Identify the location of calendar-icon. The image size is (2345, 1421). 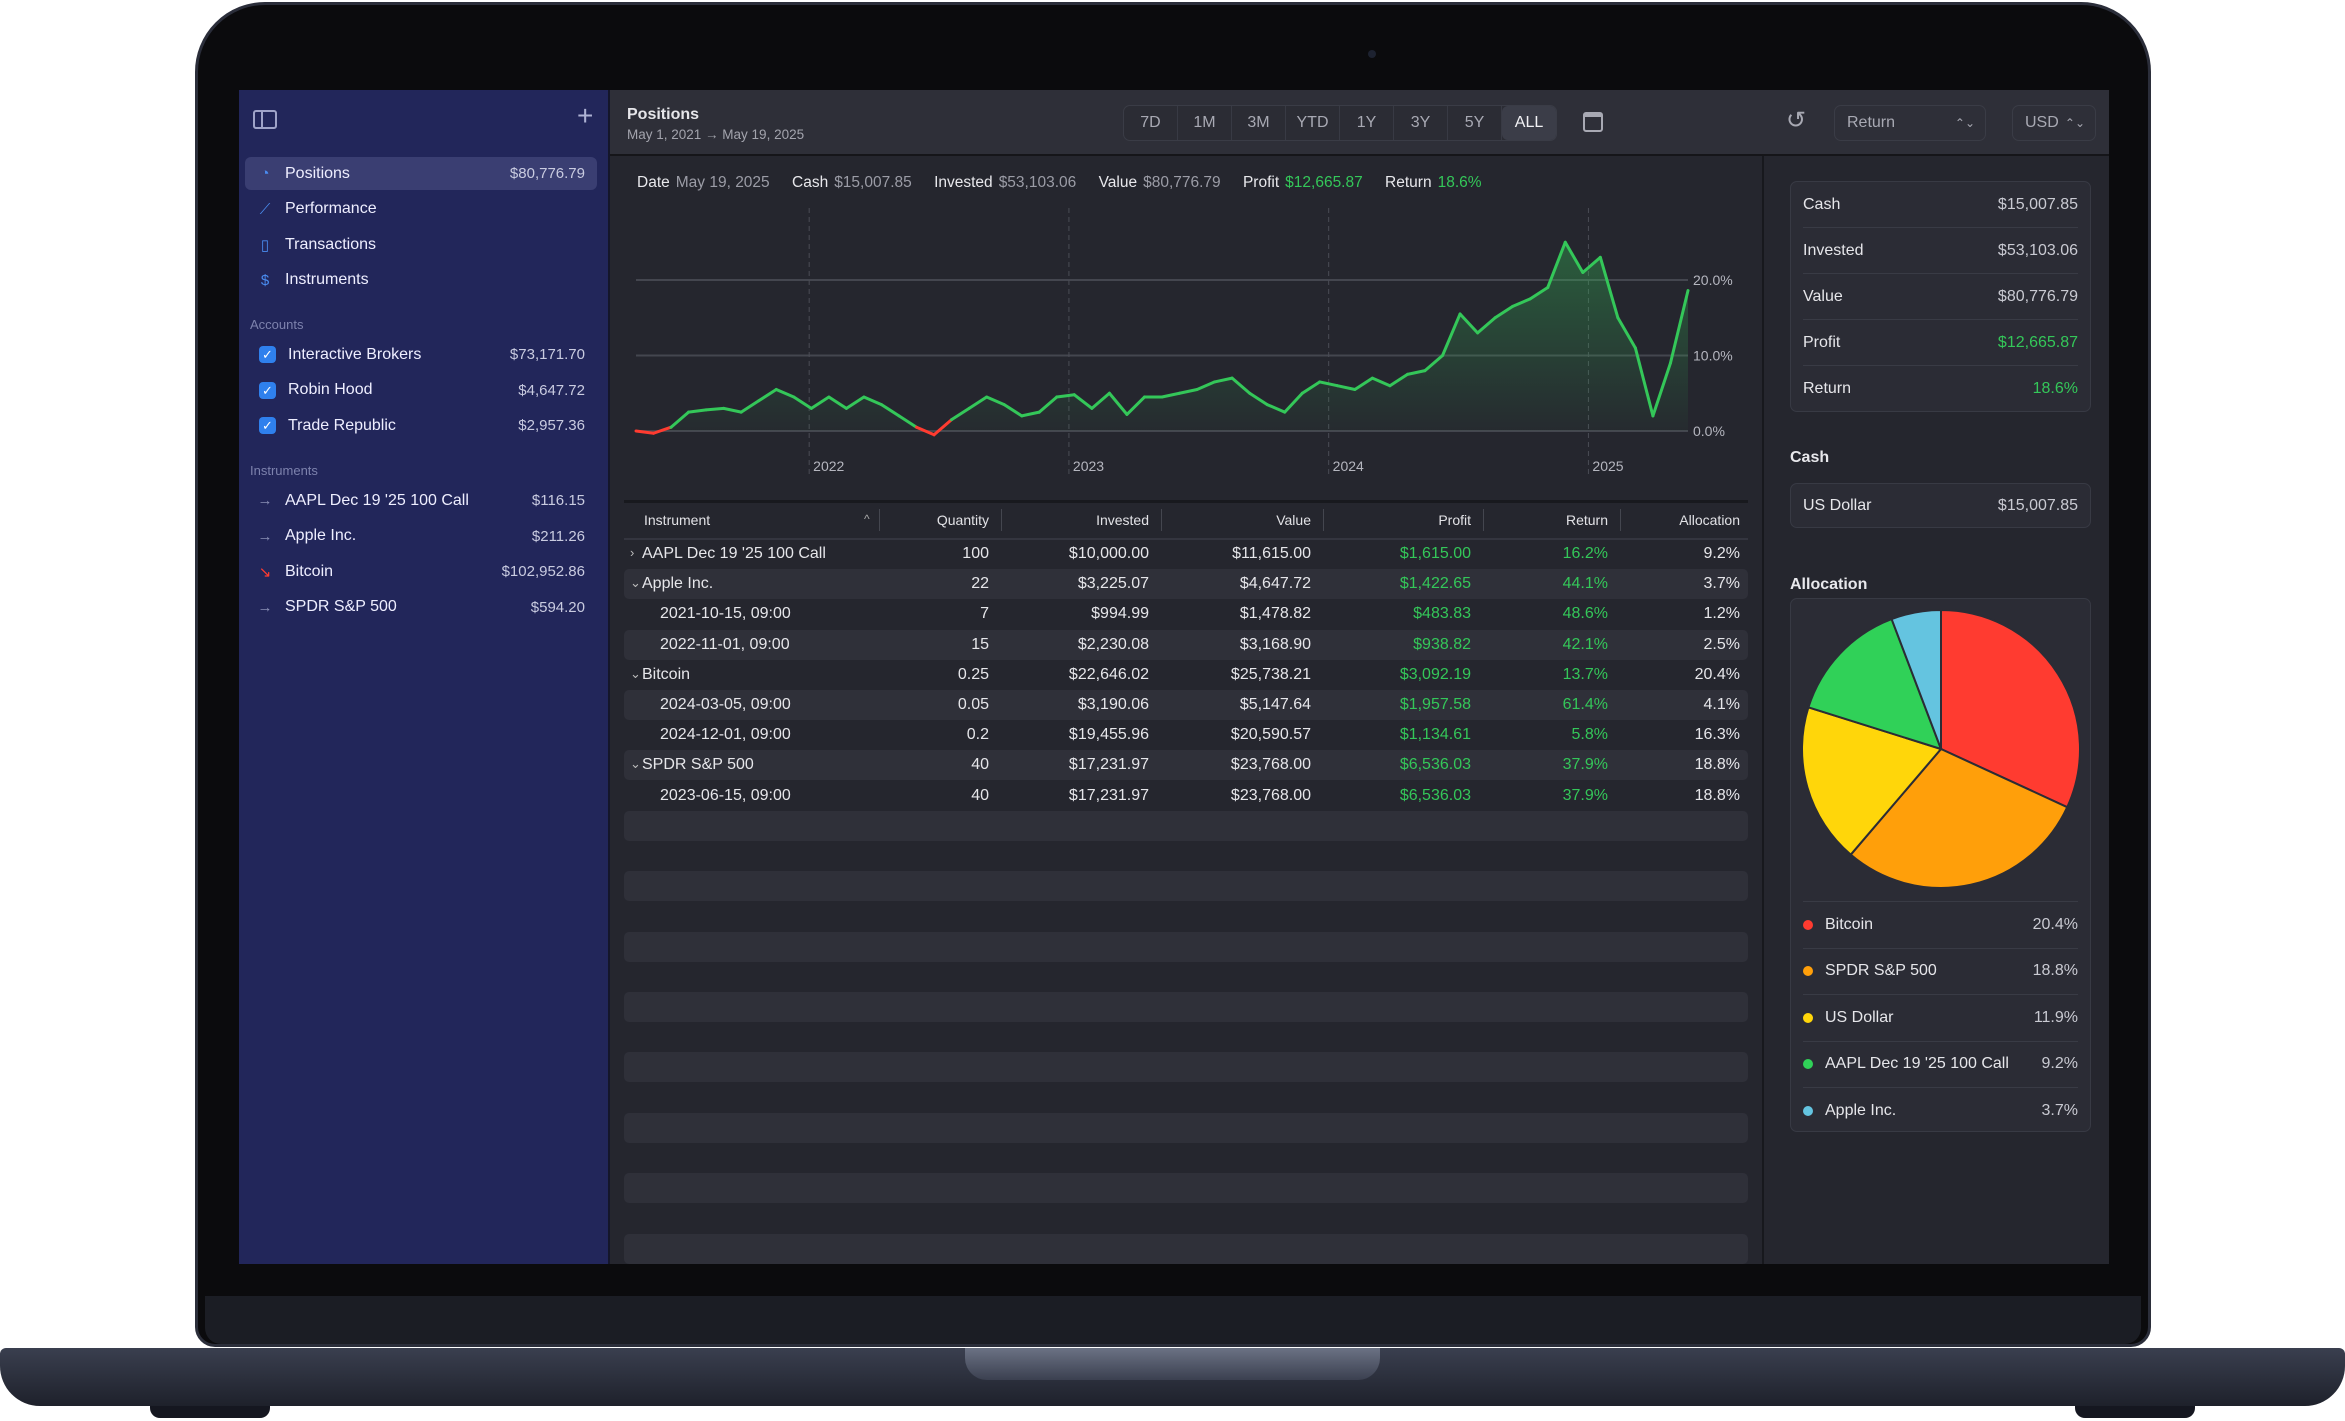
(1593, 122).